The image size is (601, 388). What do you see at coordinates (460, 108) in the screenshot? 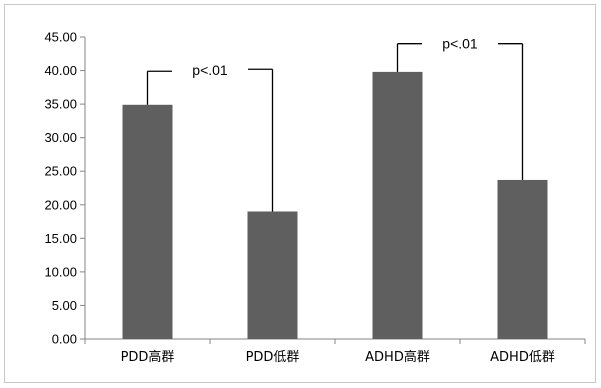
I see `significance-bracket-2: p<.01` at bounding box center [460, 108].